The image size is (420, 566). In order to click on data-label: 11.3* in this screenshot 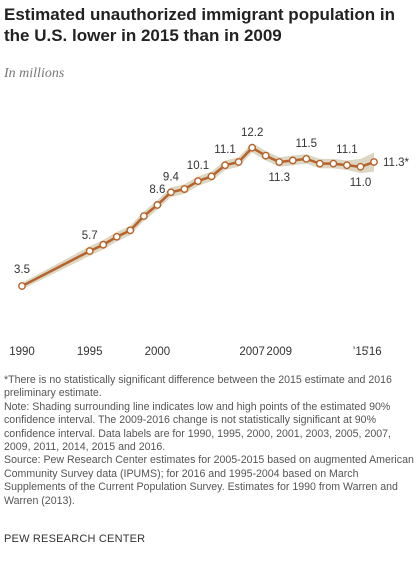, I will do `click(396, 163)`.